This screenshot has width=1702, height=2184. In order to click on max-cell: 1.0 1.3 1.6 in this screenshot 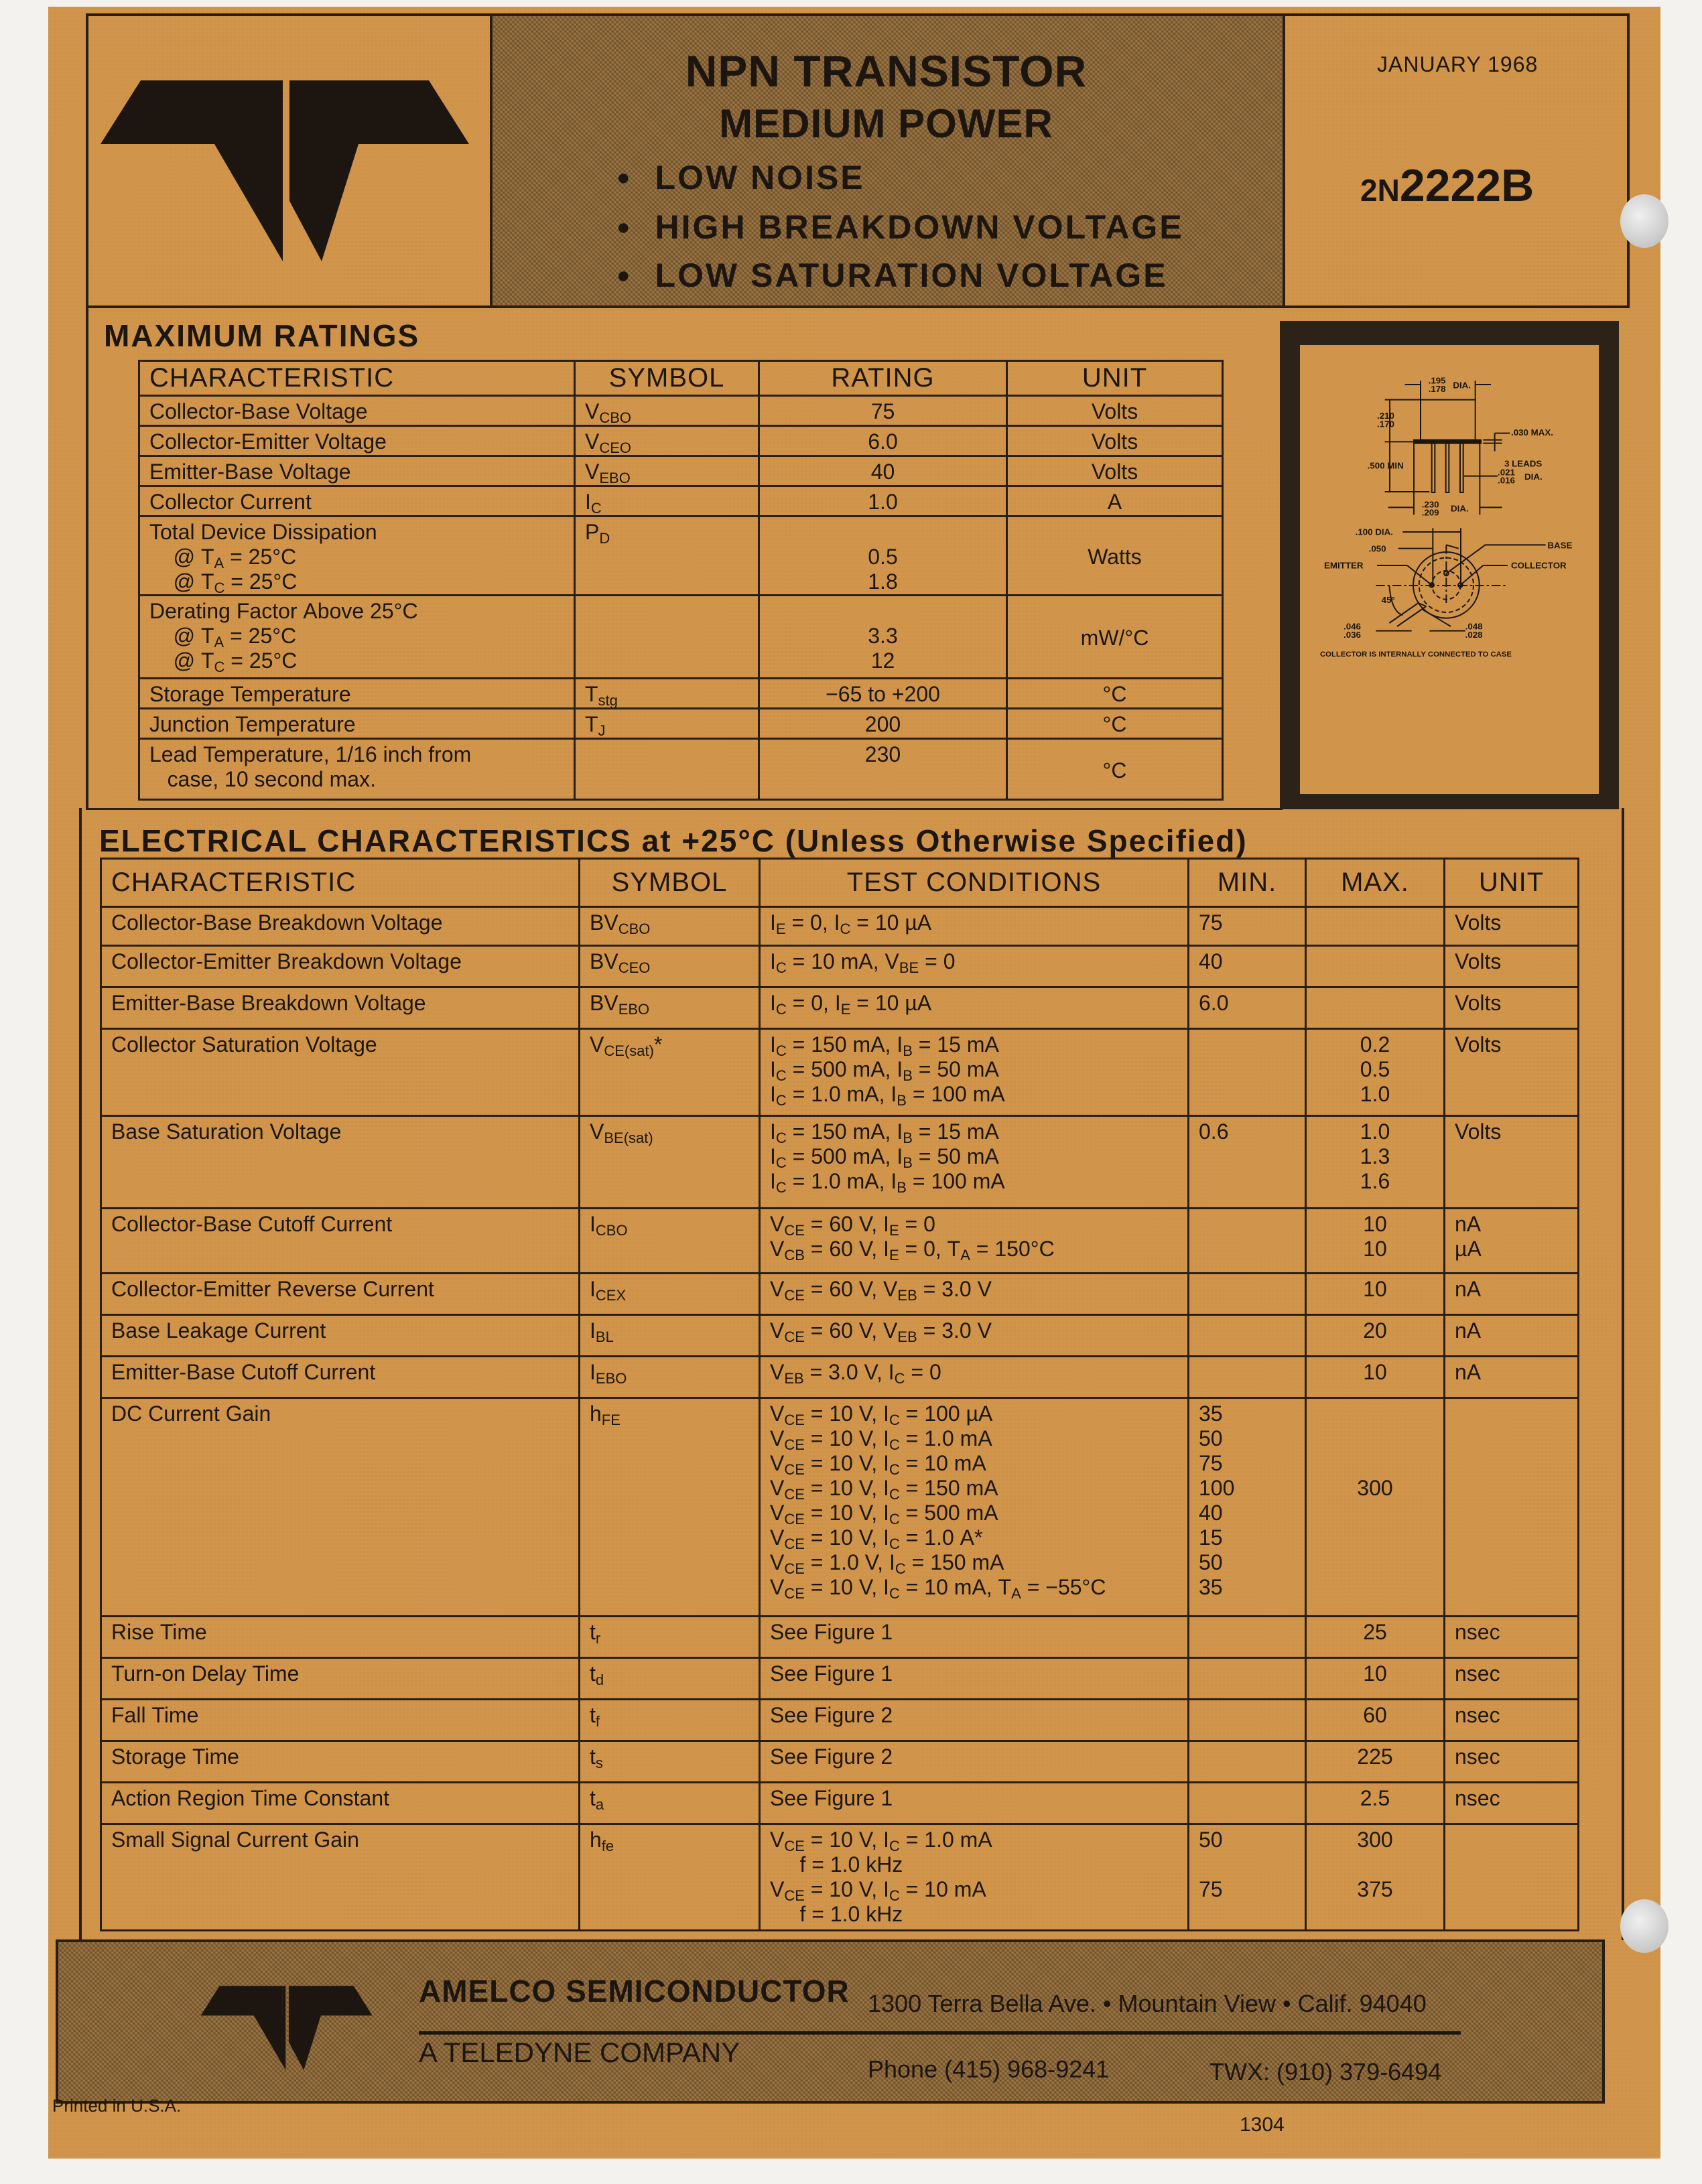, I will do `click(1375, 1162)`.